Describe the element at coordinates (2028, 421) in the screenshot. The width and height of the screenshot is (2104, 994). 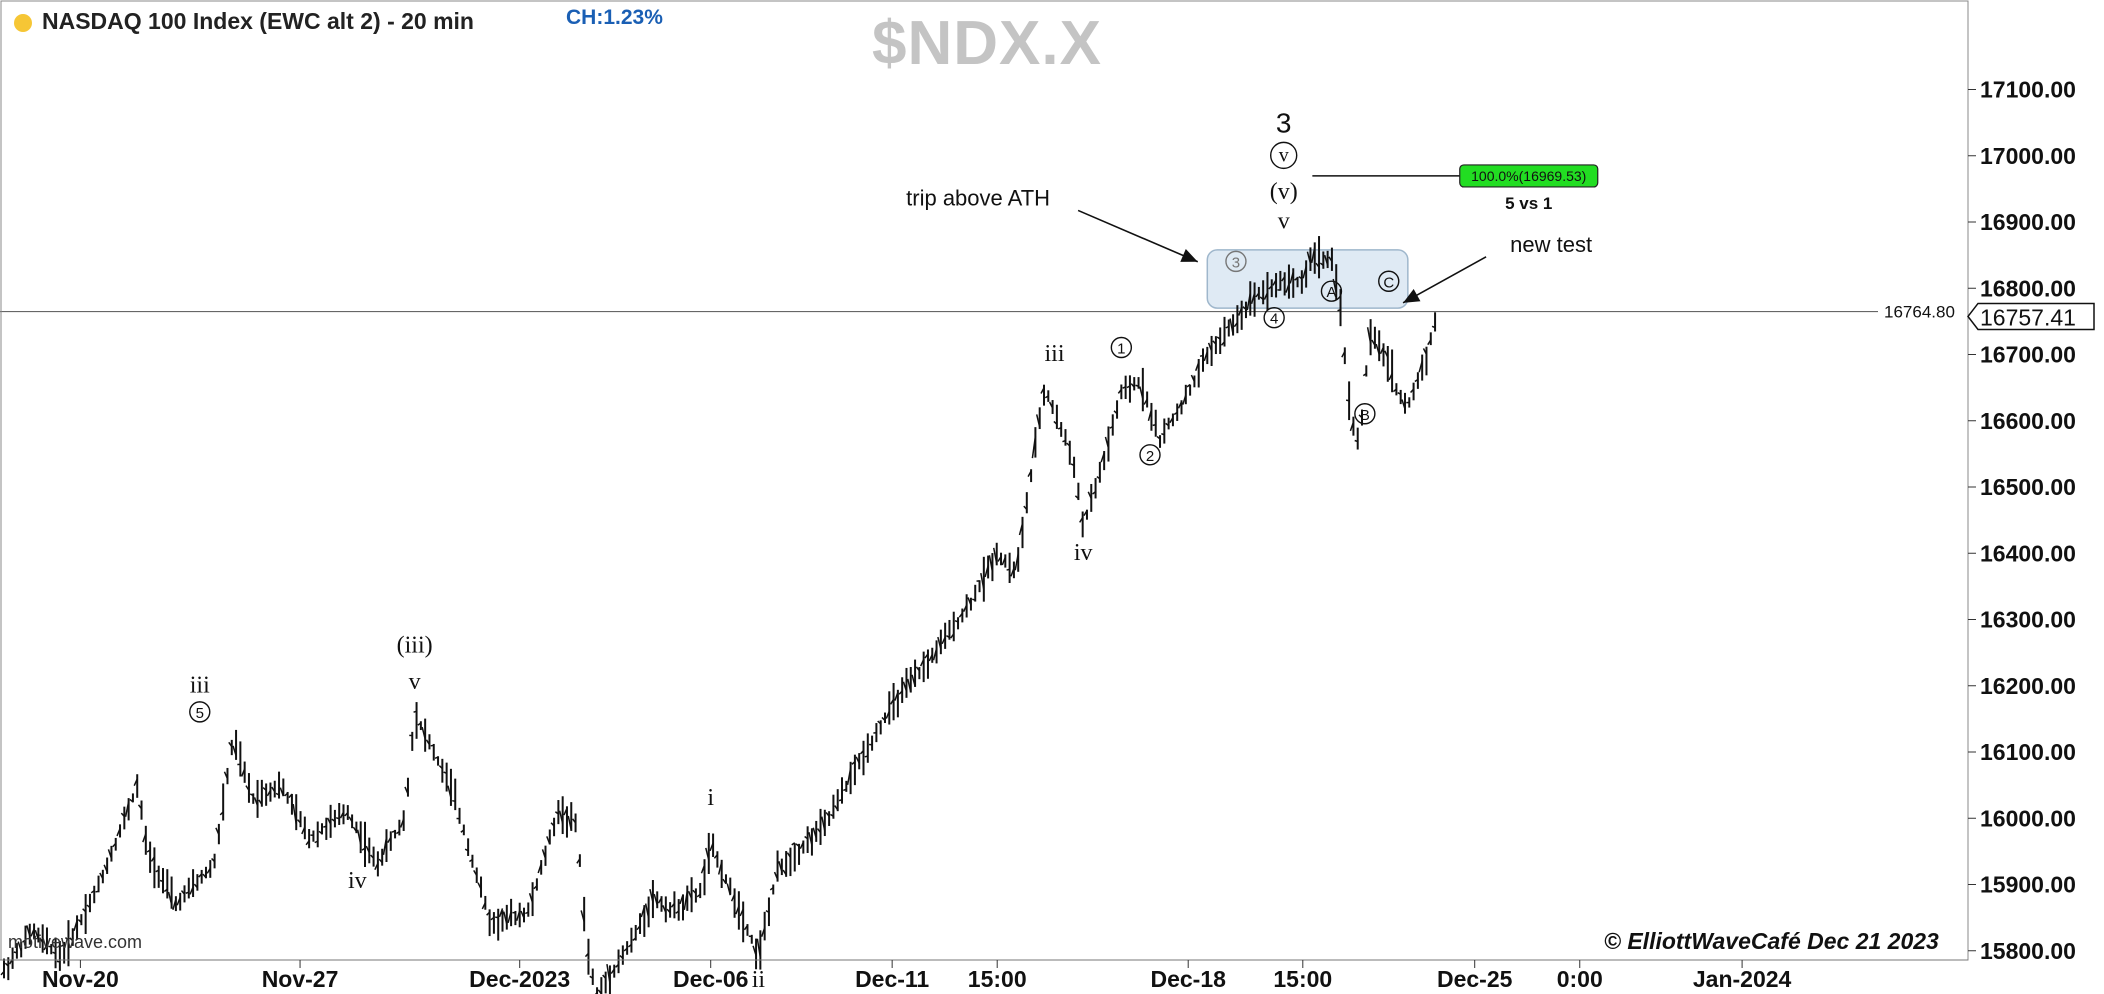
I see `y-tick-label: 16600.00` at that location.